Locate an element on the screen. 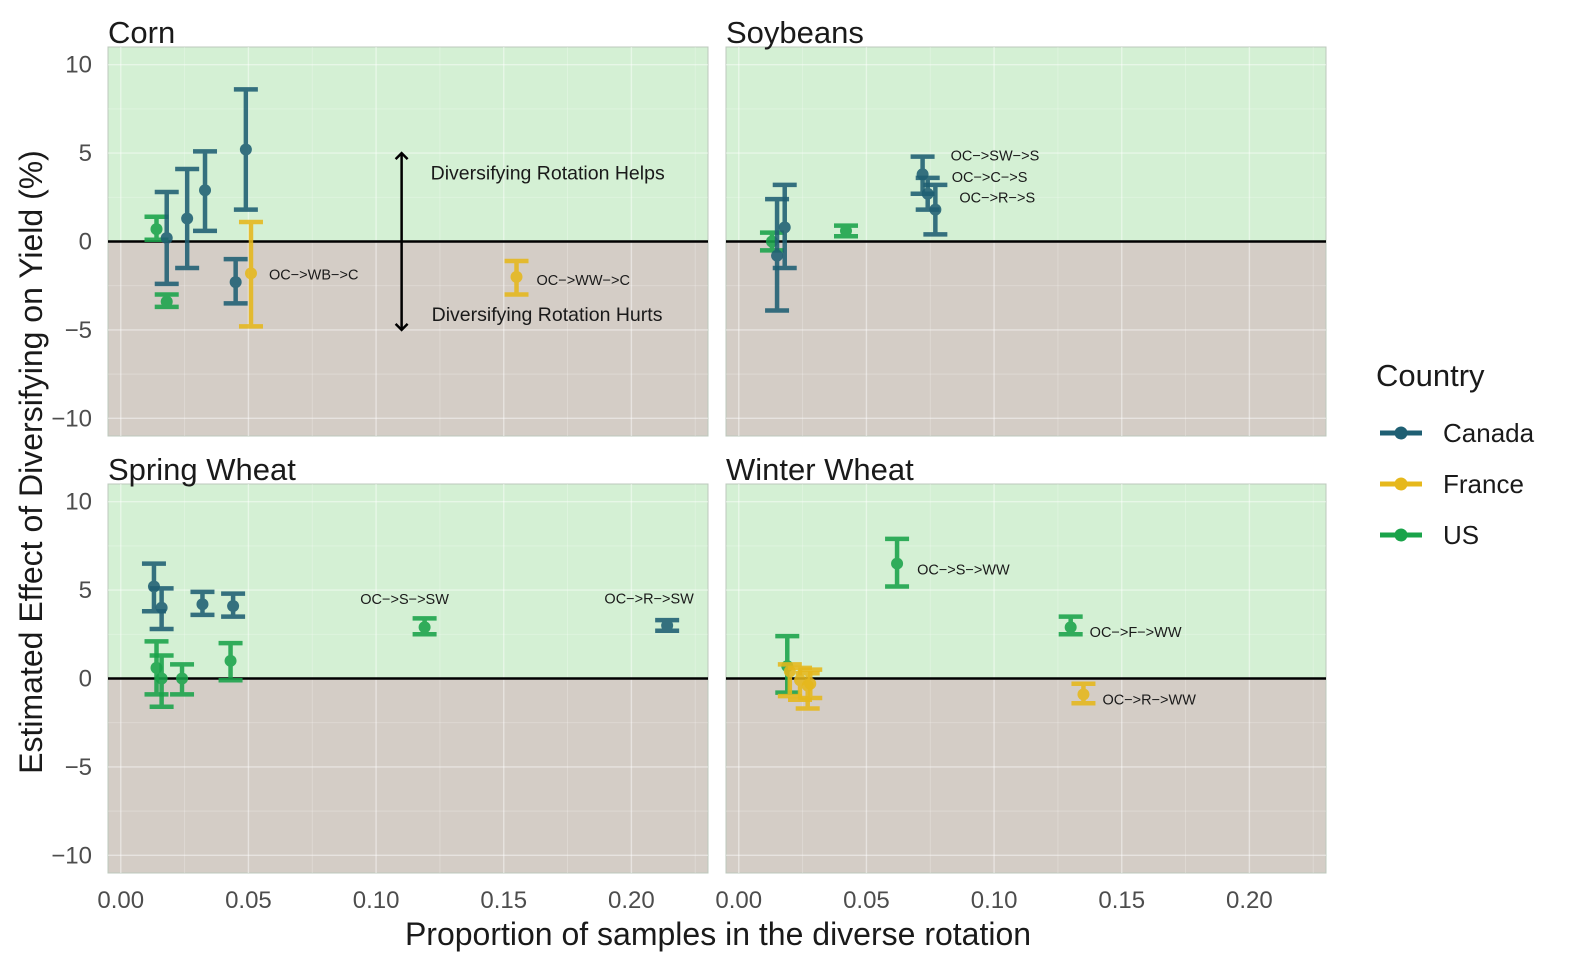 The height and width of the screenshot is (979, 1578). point-label: OC−>R−>S is located at coordinates (997, 199).